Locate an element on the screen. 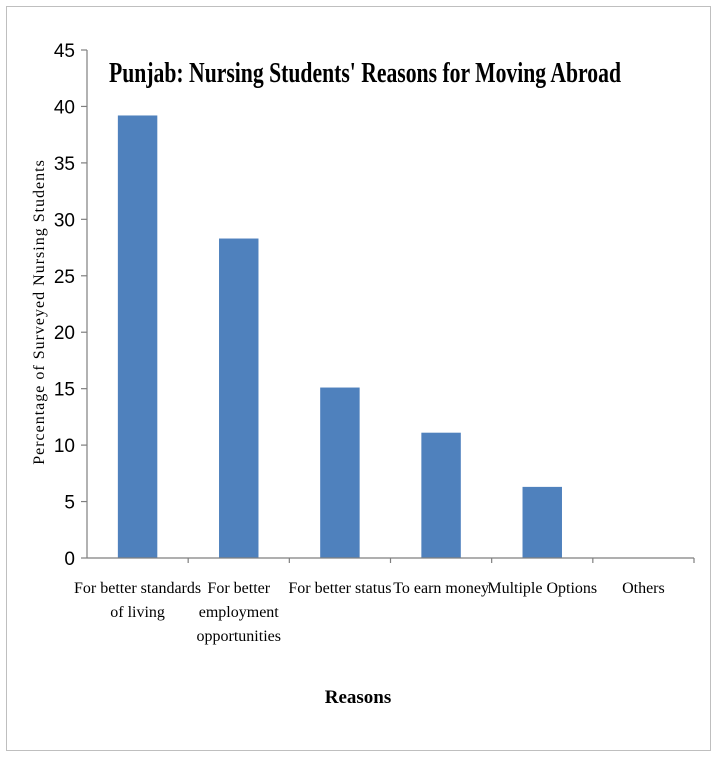 Image resolution: width=719 pixels, height=757 pixels. y-tick-label: 40 is located at coordinates (64, 107).